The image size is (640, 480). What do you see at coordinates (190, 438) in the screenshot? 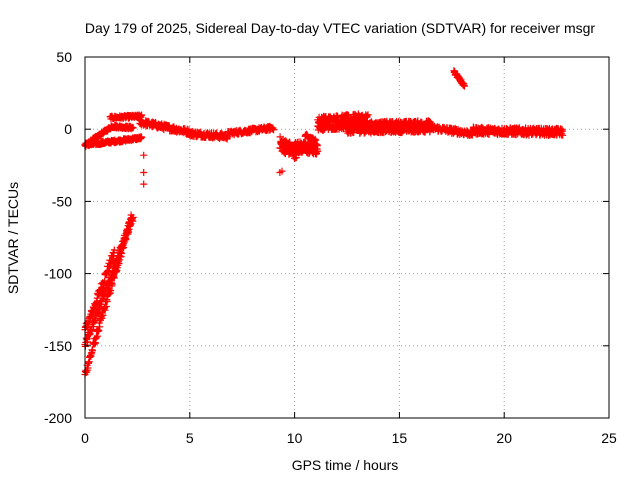
I see `x-tick-label: 5` at bounding box center [190, 438].